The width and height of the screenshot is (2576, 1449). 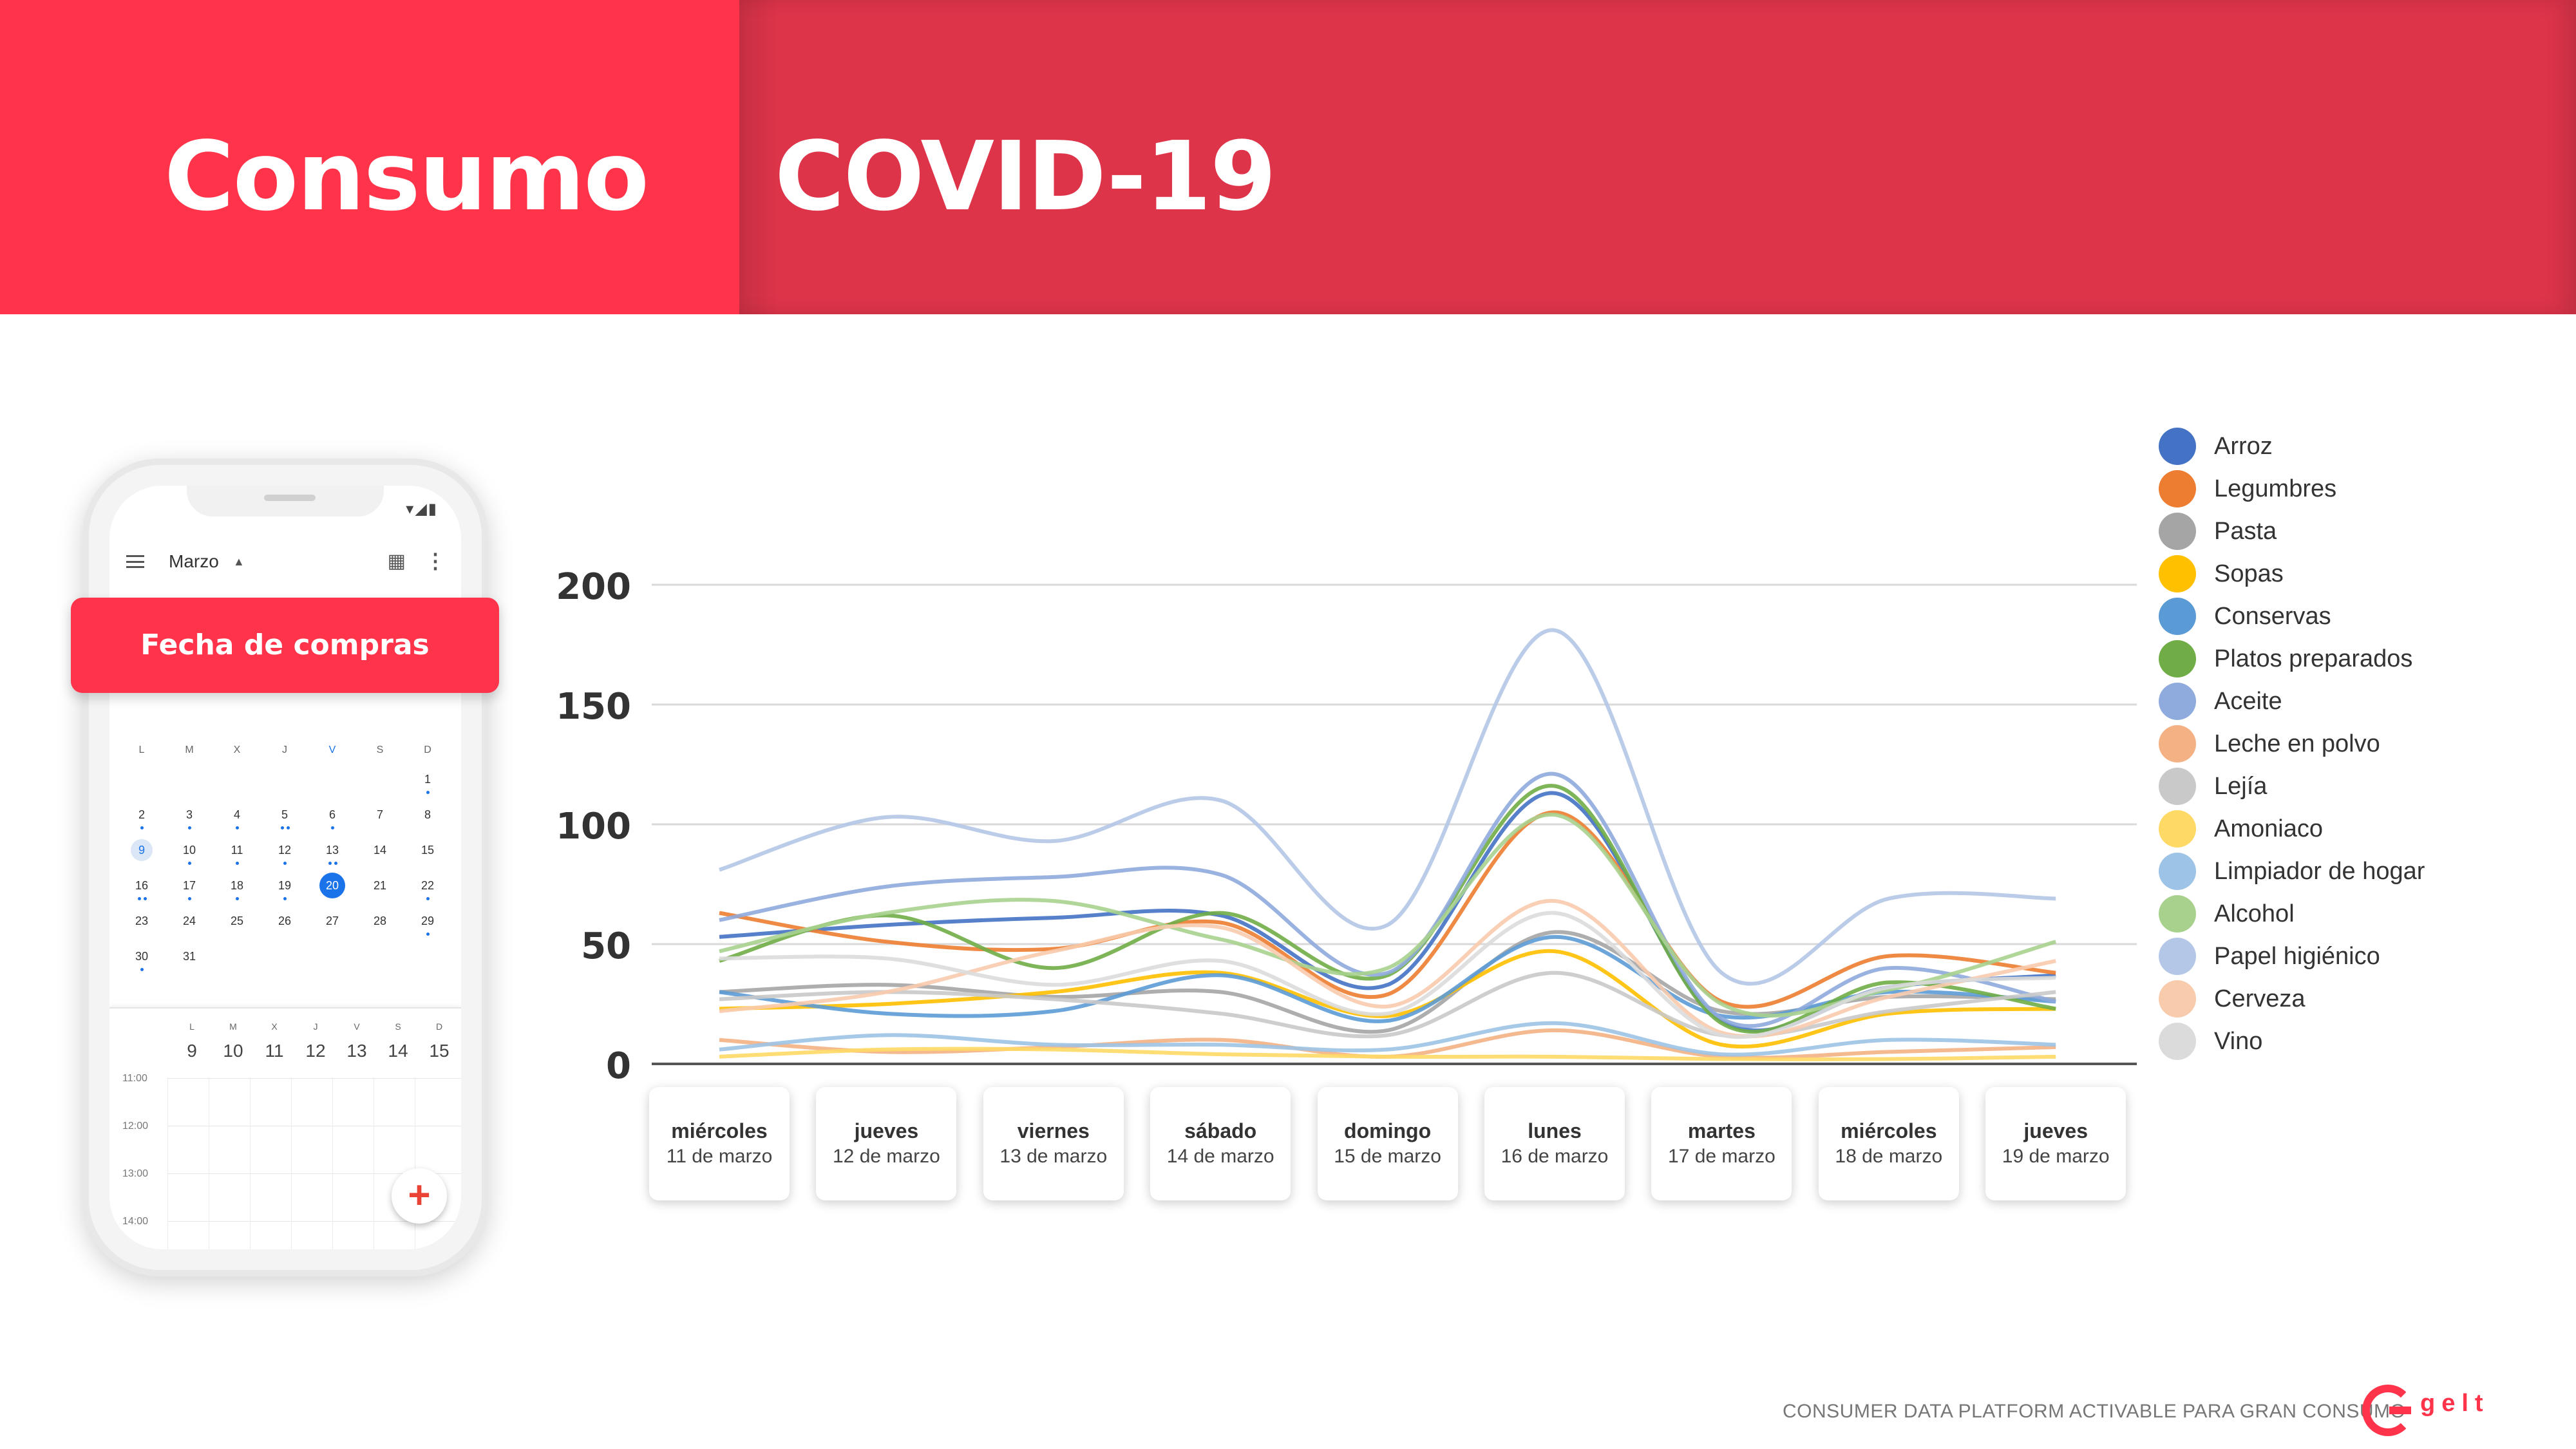 I want to click on calendar-day: 5, so click(x=285, y=826).